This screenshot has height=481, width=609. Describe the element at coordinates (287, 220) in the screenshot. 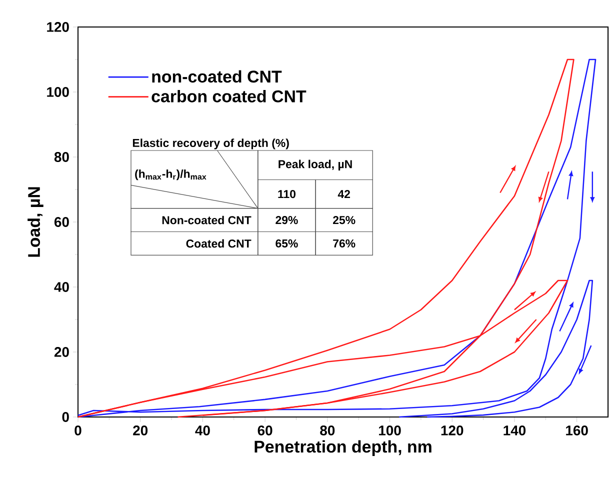

I see `annotation: 29%` at that location.